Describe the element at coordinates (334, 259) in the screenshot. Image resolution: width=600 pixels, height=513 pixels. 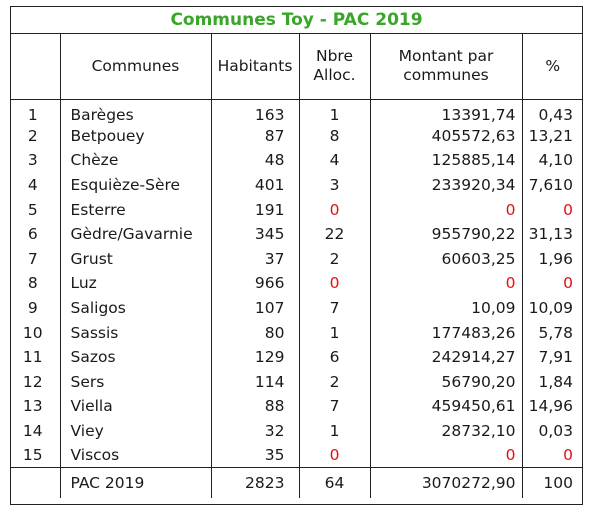
I see `row-alloc: 2` at that location.